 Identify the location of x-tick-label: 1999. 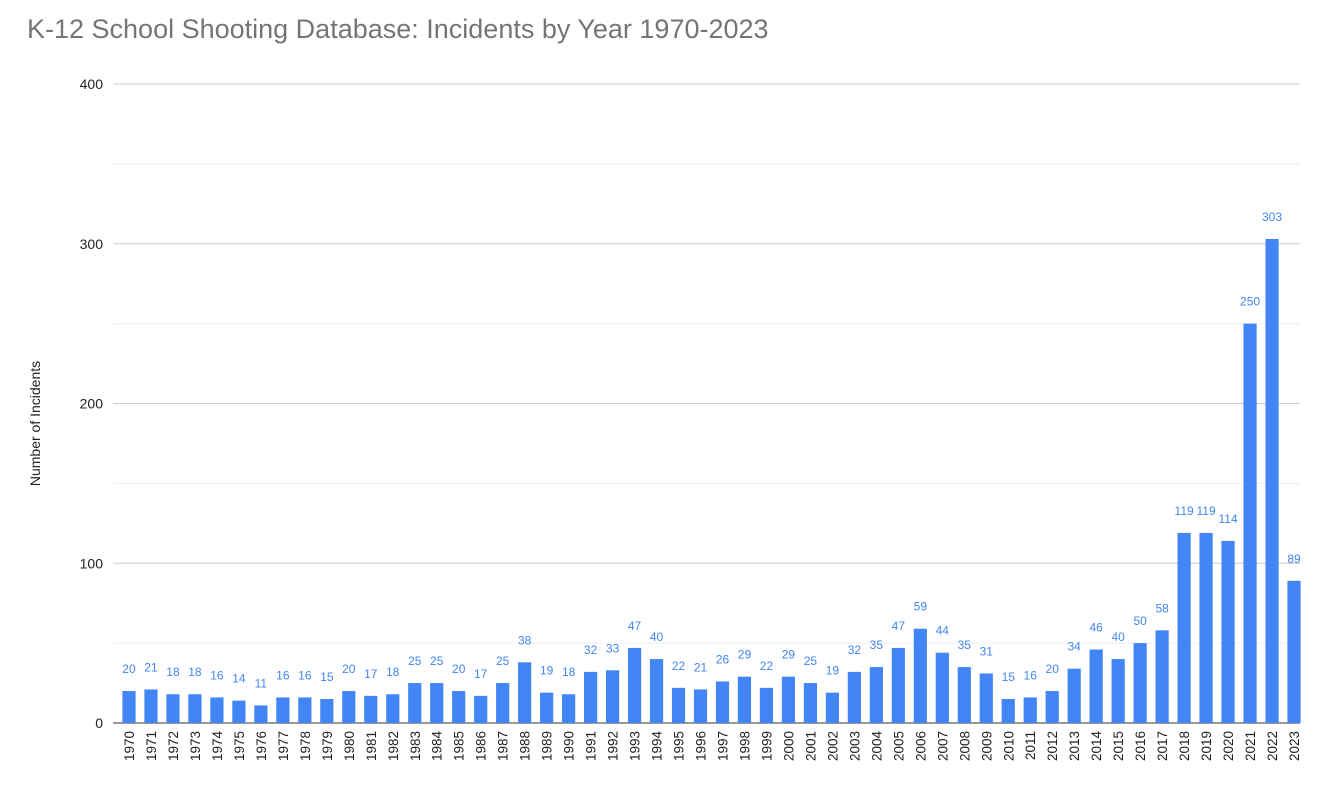
(766, 746).